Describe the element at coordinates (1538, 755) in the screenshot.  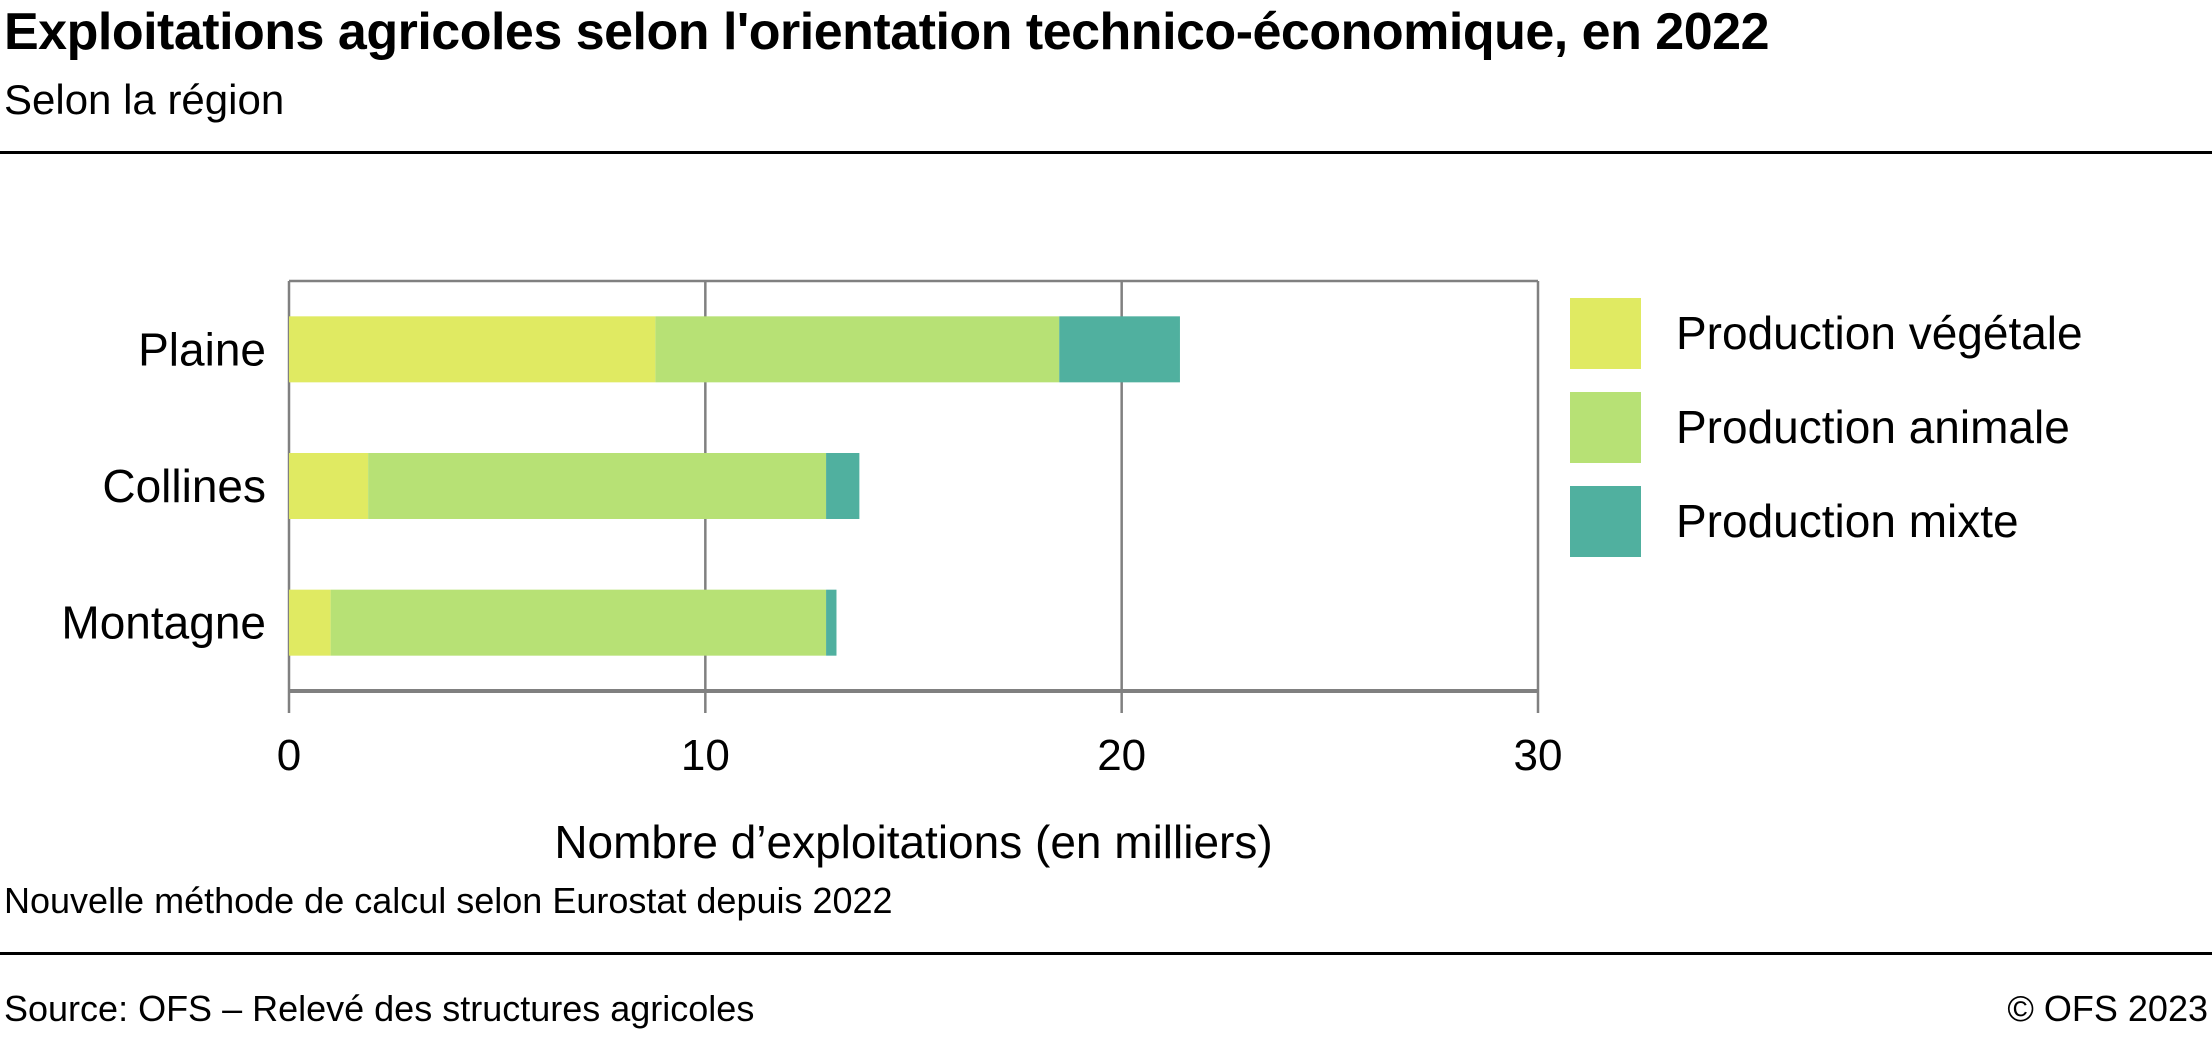
I see `x-tick-label: 30` at that location.